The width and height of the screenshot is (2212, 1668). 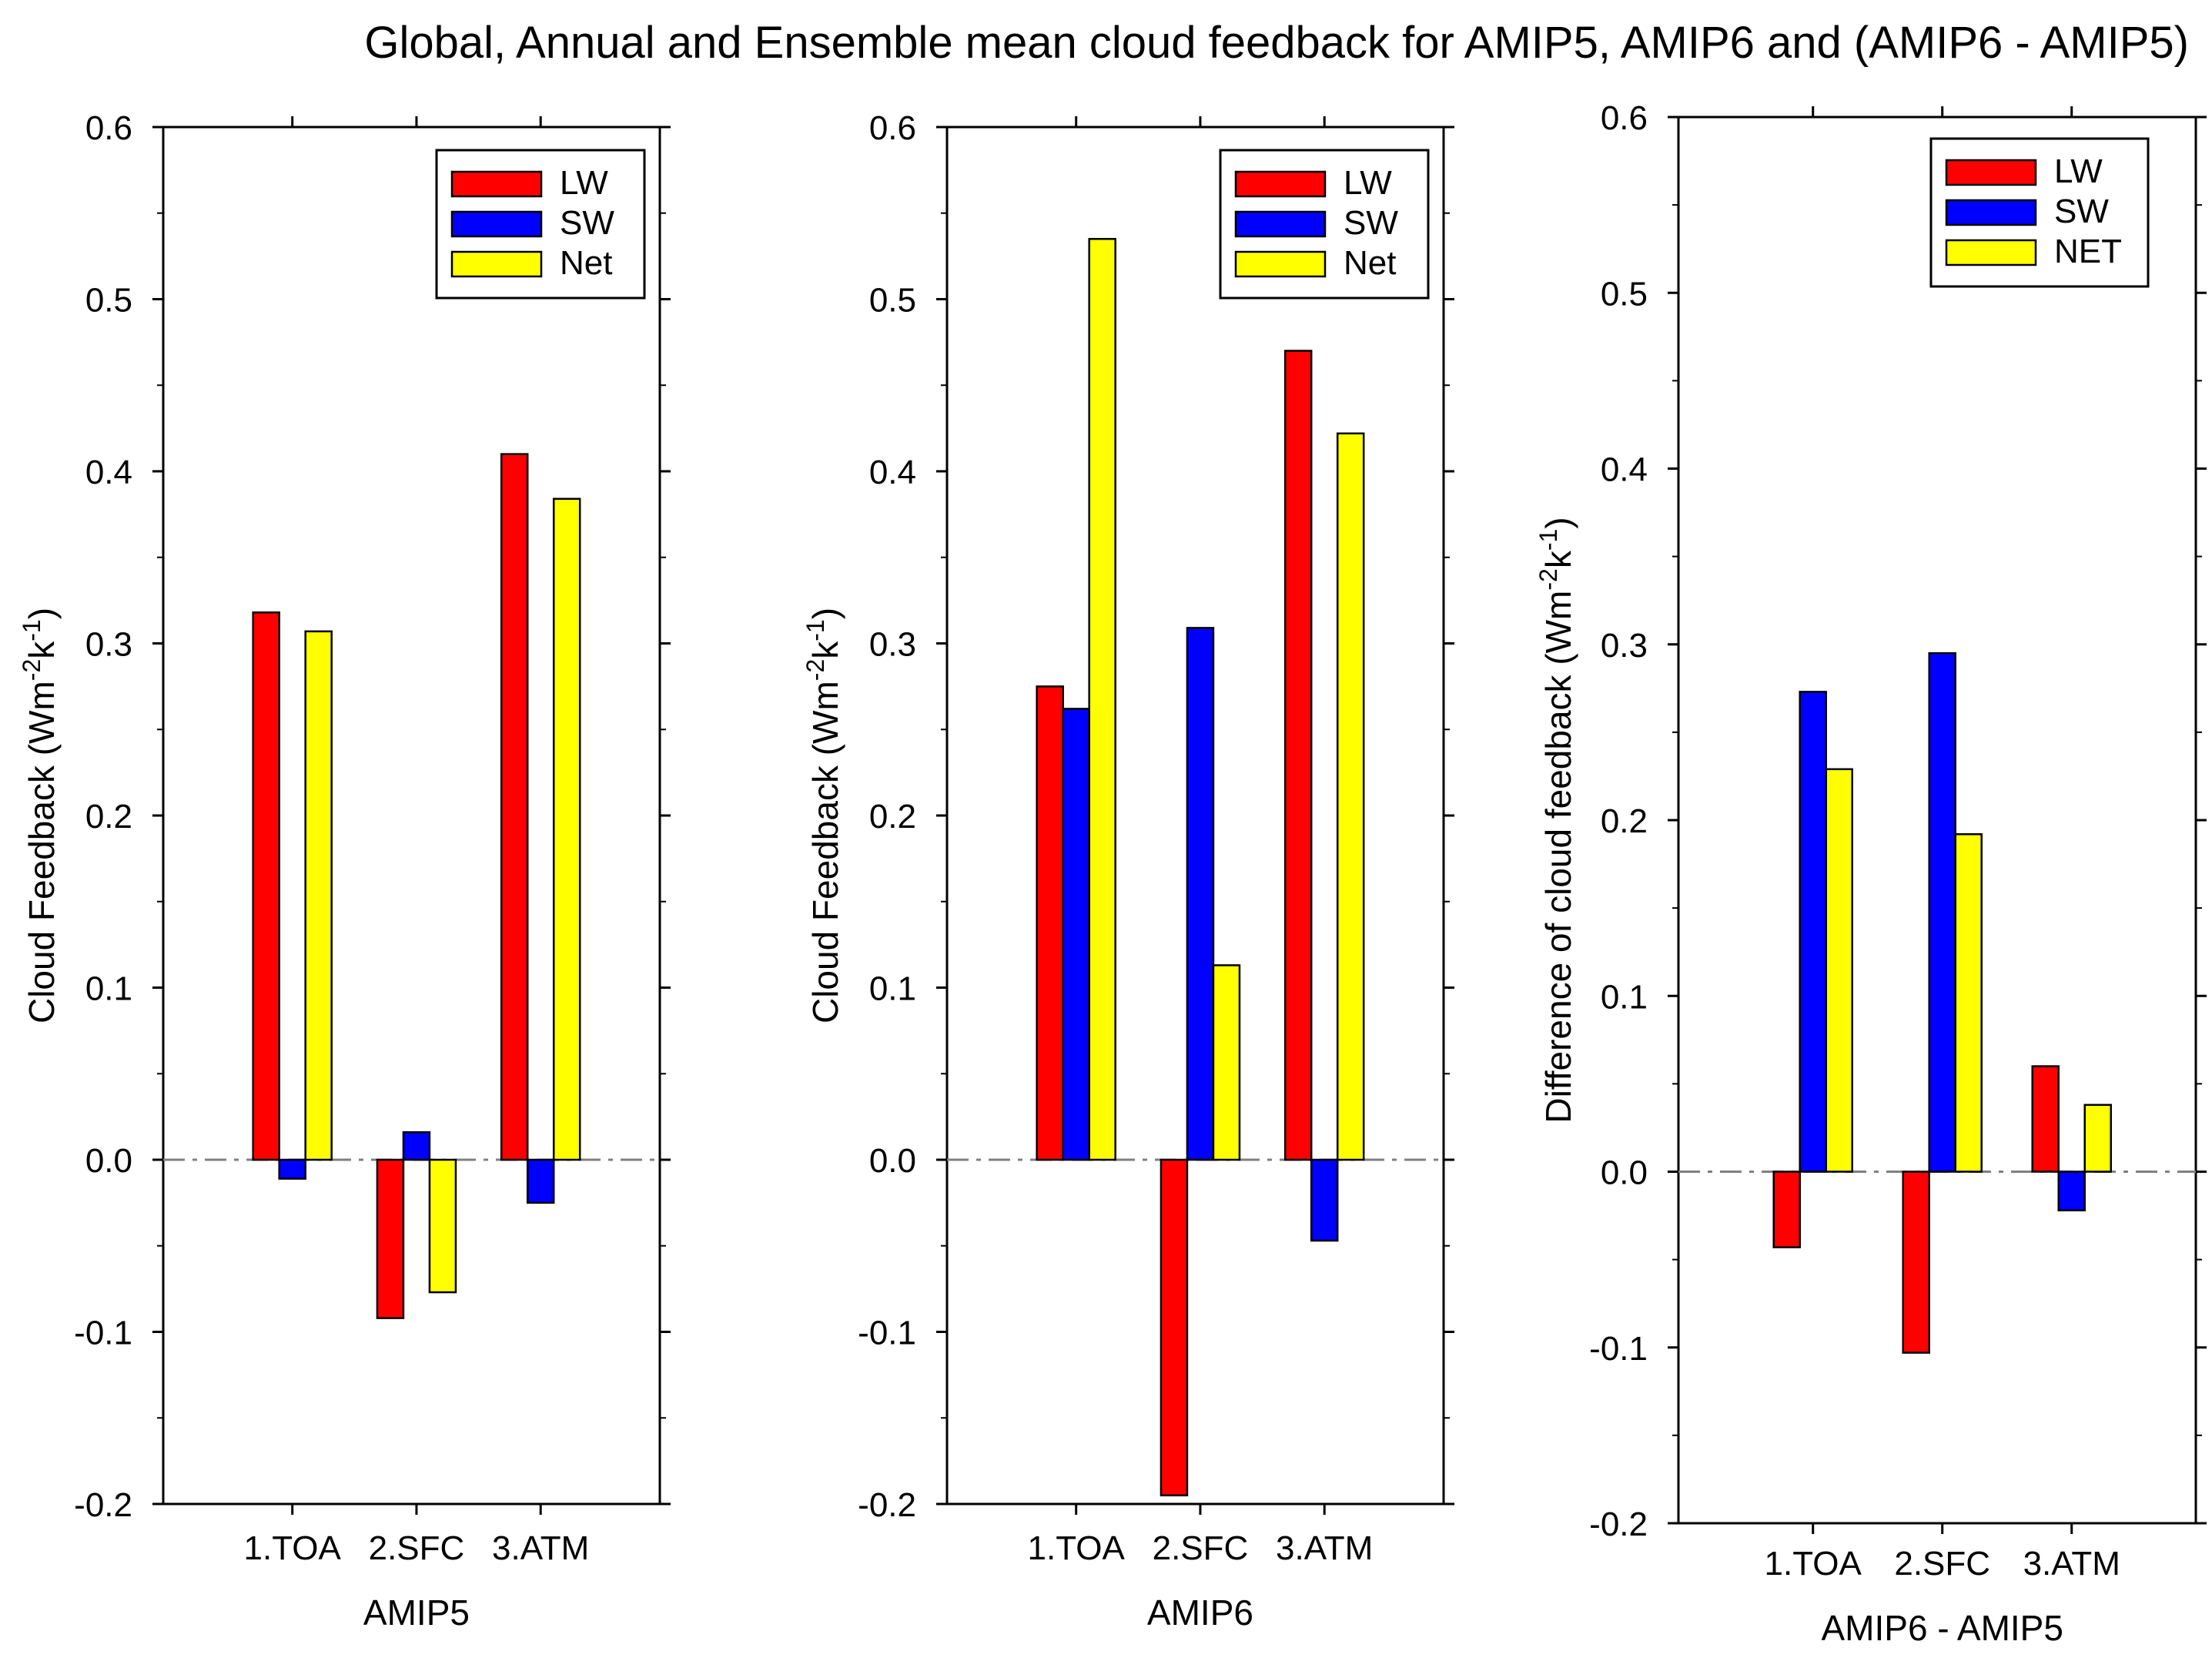 What do you see at coordinates (416, 1613) in the screenshot?
I see `x-axis-label: AMIP5` at bounding box center [416, 1613].